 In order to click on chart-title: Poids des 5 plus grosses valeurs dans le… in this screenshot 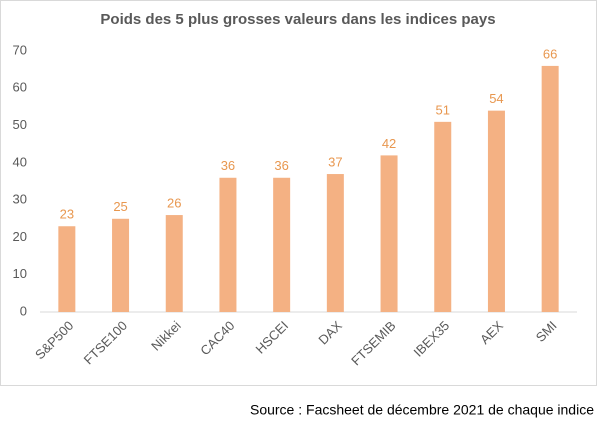, I will do `click(297, 19)`.